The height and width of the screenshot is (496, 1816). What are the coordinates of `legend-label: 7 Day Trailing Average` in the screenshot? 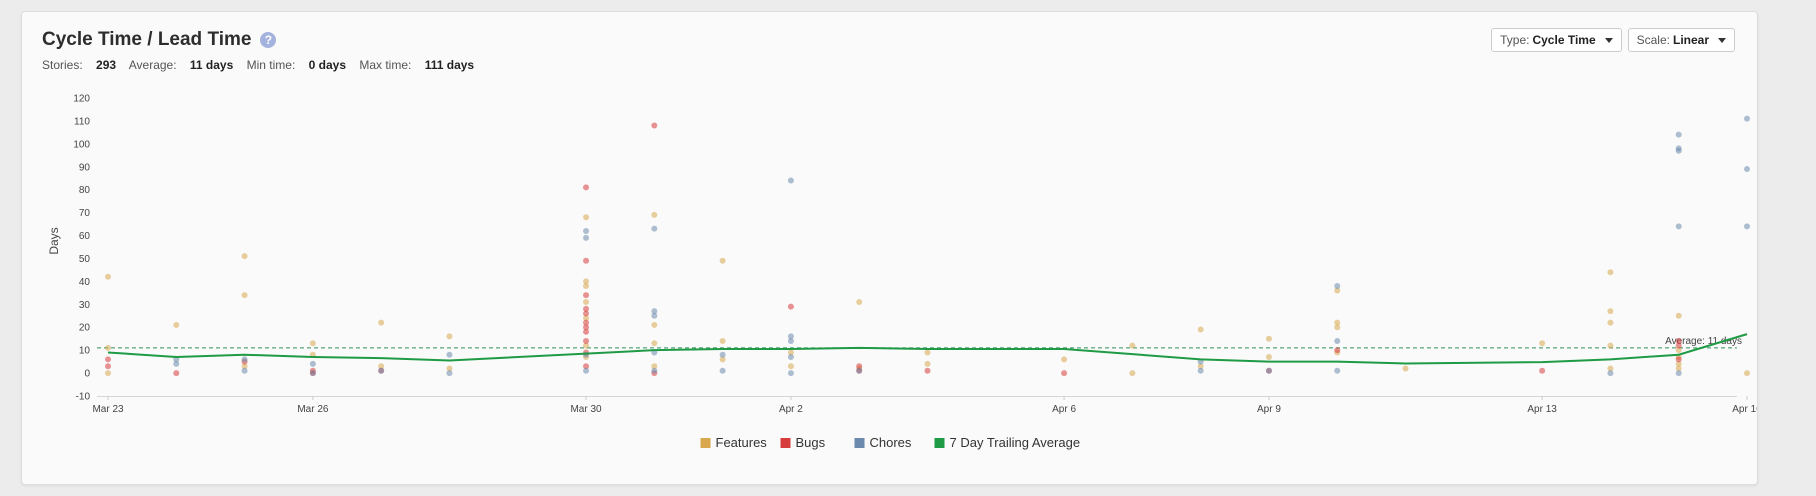 It's located at (1015, 442).